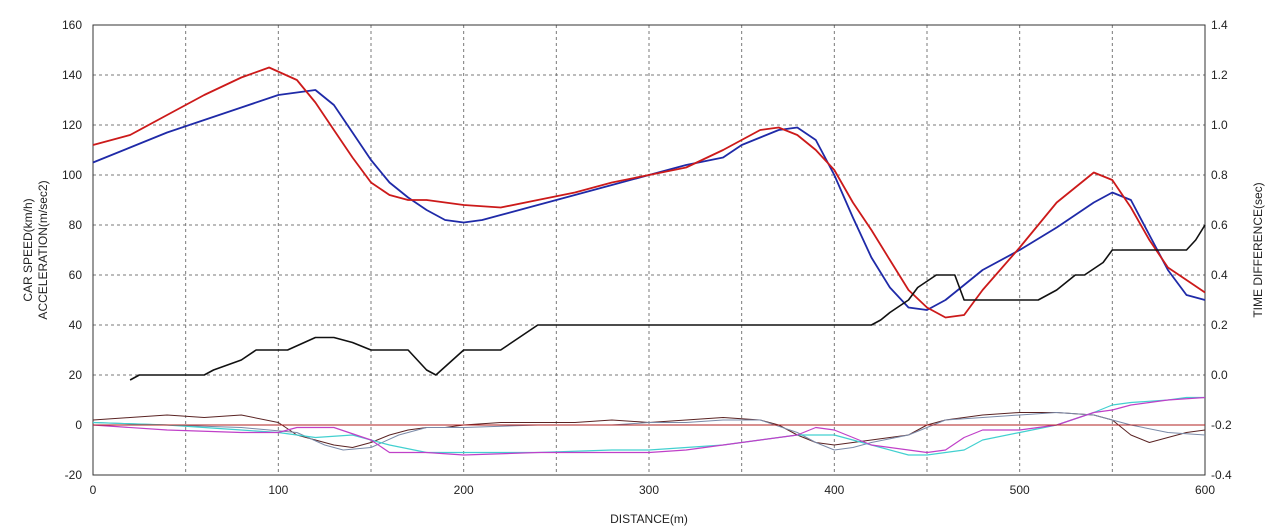 Image resolution: width=1280 pixels, height=531 pixels. What do you see at coordinates (1258, 249) in the screenshot?
I see `y2-axis-title: TIME DIFFERENCE(sec)` at bounding box center [1258, 249].